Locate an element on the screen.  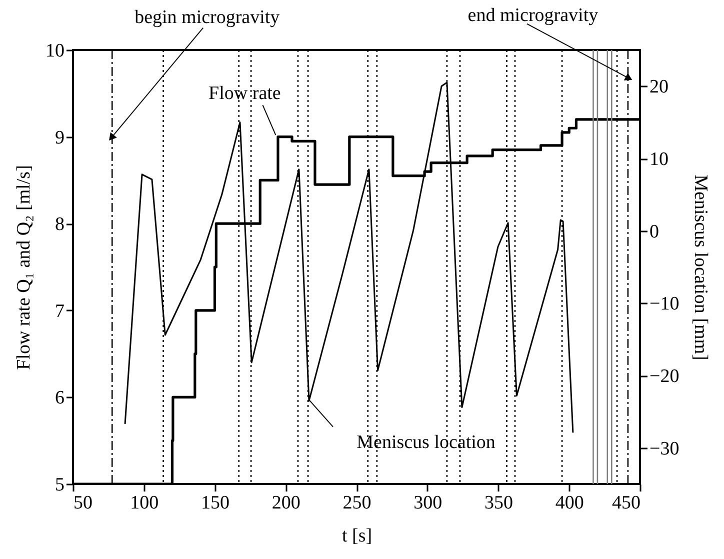
x-tick-label: 250 is located at coordinates (357, 503).